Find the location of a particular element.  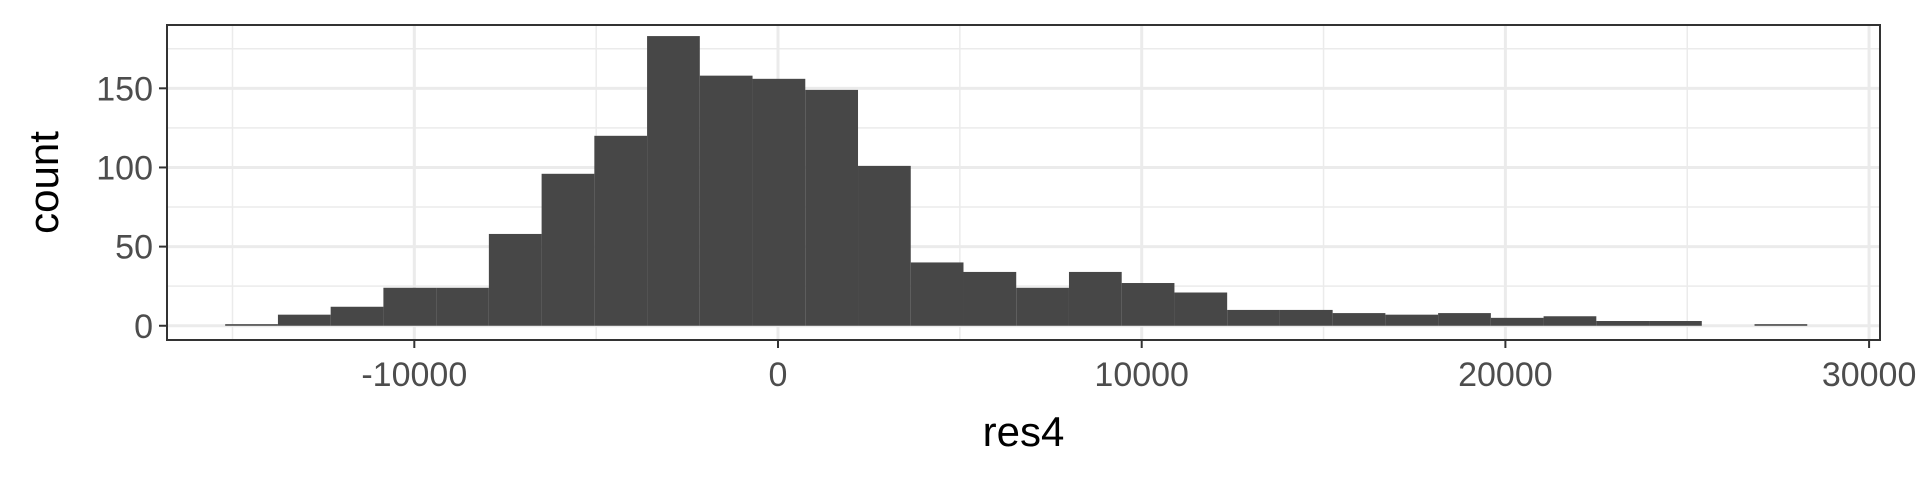

y-tick-label: 150 is located at coordinates (124, 89).